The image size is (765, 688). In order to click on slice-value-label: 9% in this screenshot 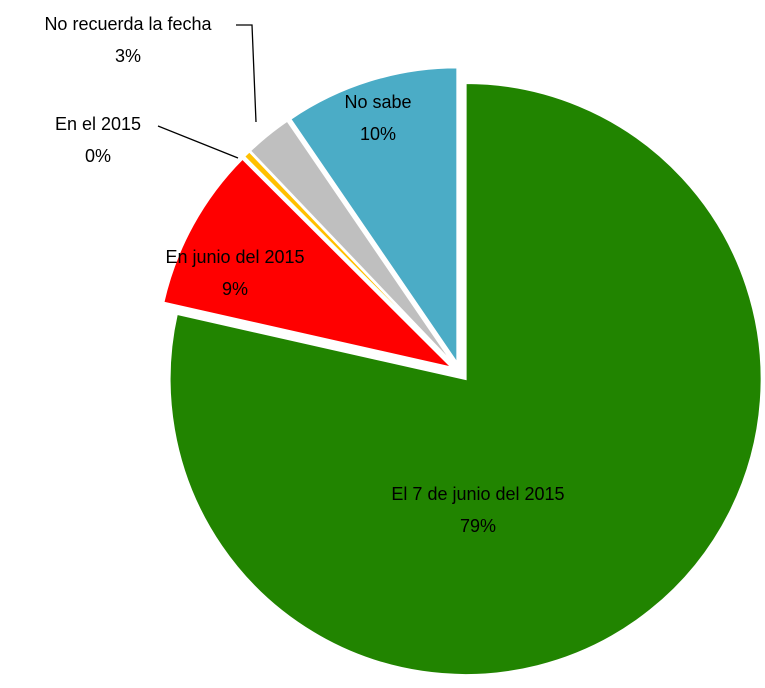, I will do `click(235, 289)`.